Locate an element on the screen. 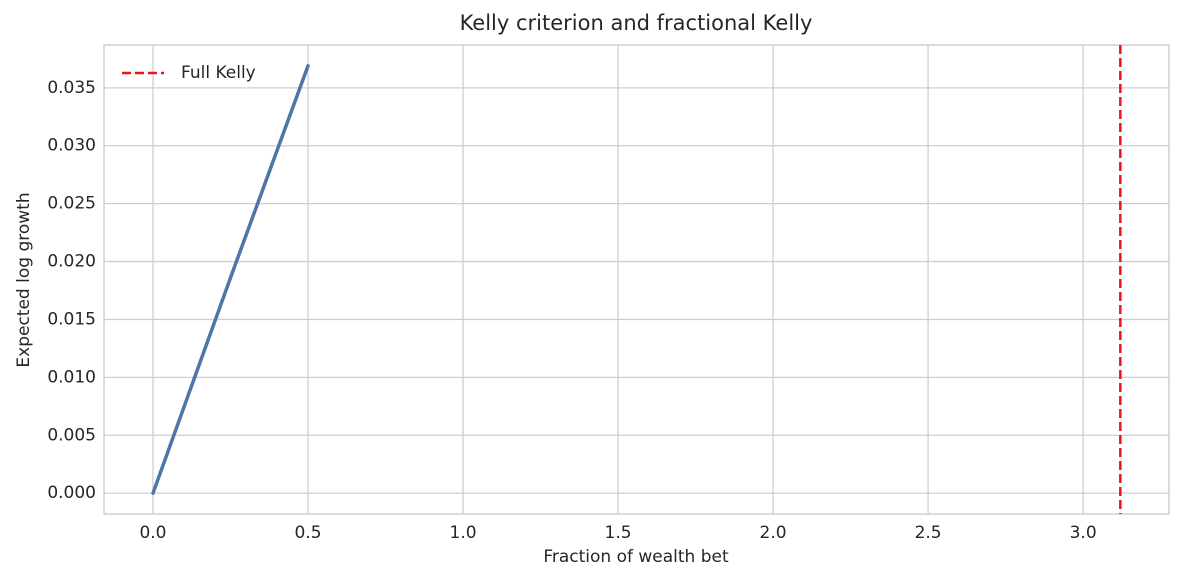 Image resolution: width=1184 pixels, height=584 pixels. x-tick-label: 1.0 is located at coordinates (463, 533).